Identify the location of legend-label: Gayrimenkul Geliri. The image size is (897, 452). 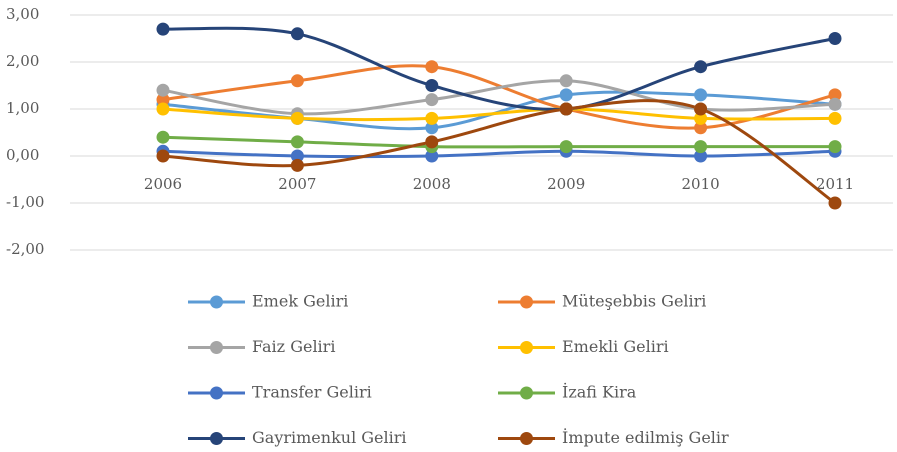
(329, 437).